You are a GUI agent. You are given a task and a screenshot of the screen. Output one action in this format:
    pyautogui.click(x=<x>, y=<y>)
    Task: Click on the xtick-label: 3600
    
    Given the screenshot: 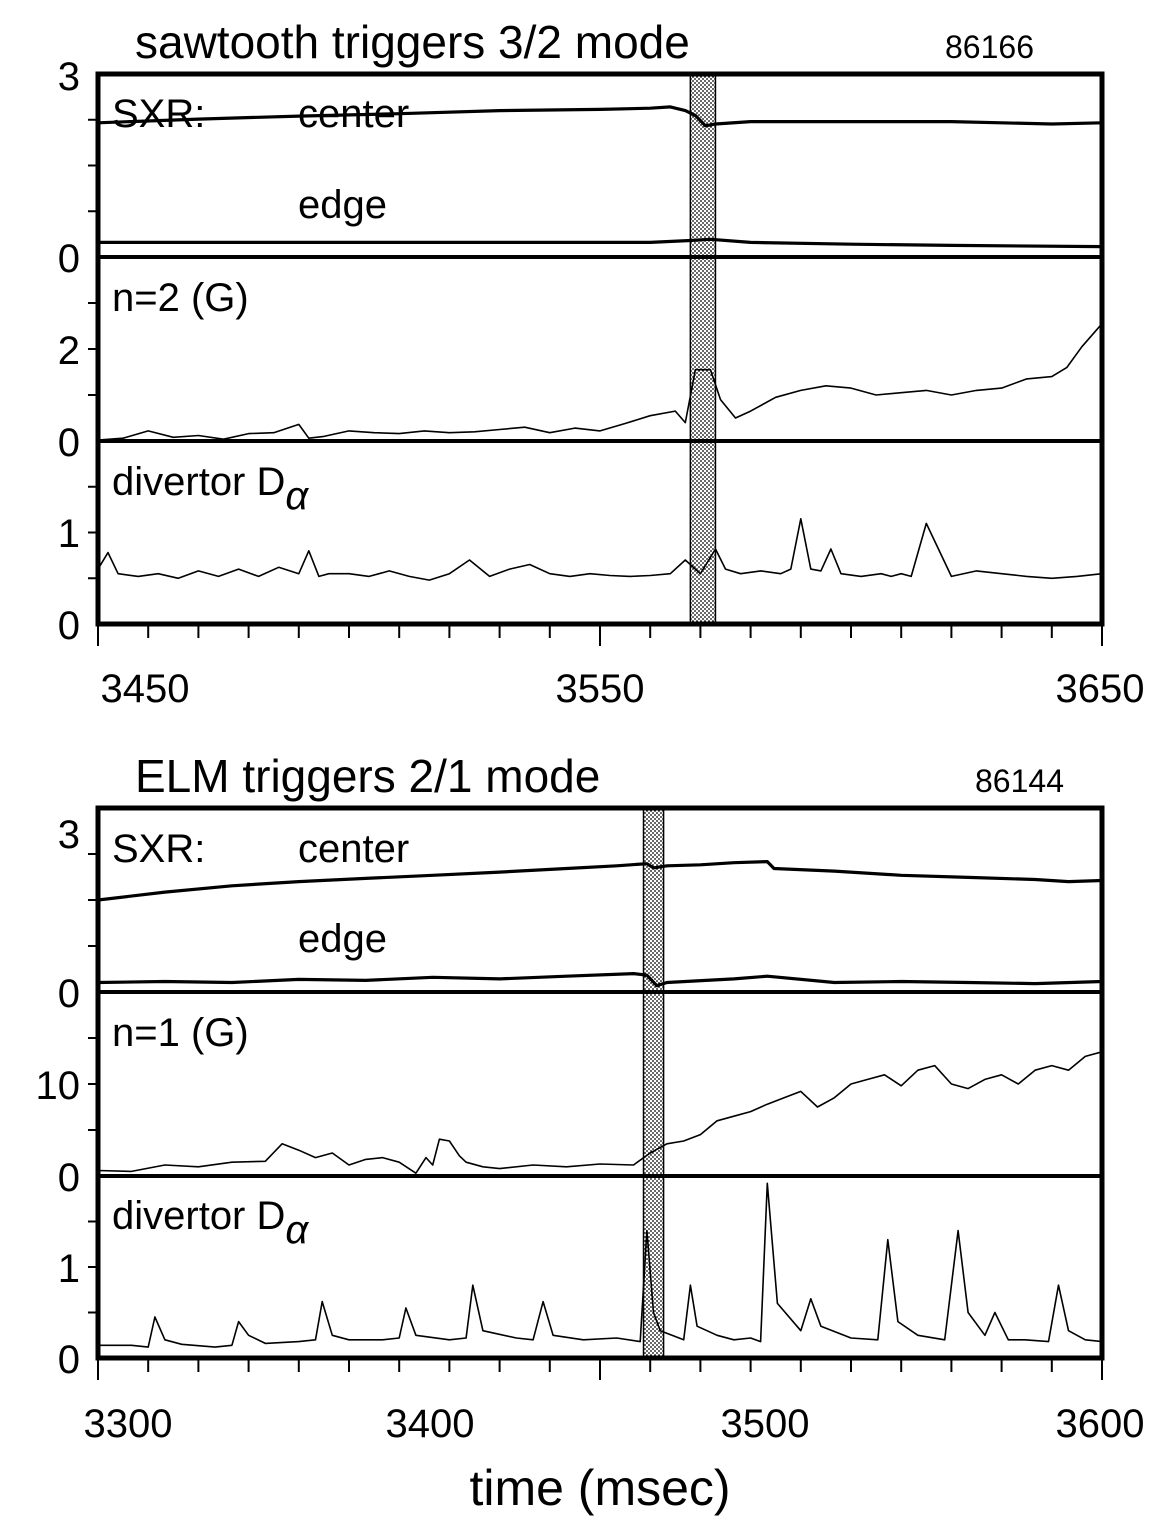 What is the action you would take?
    pyautogui.click(x=1100, y=1424)
    